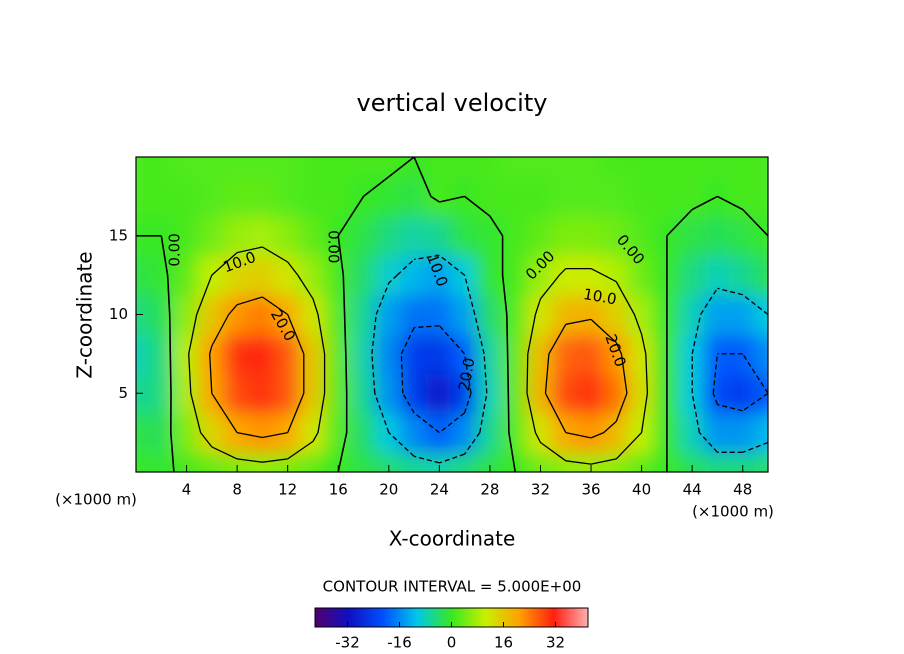 The image size is (904, 654). Describe the element at coordinates (489, 490) in the screenshot. I see `x-tick-label: 28` at that location.